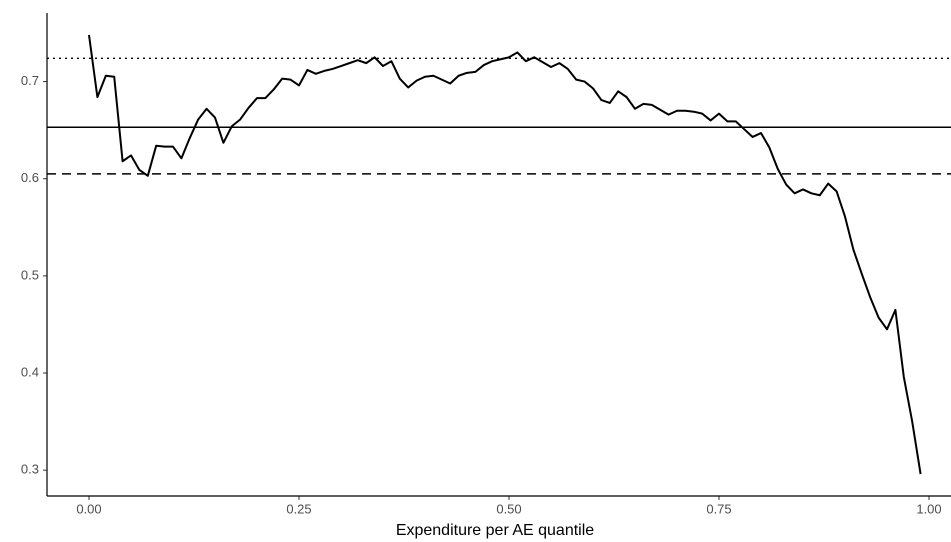 The image size is (951, 542). I want to click on y-tick-label: 0.3, so click(30, 469).